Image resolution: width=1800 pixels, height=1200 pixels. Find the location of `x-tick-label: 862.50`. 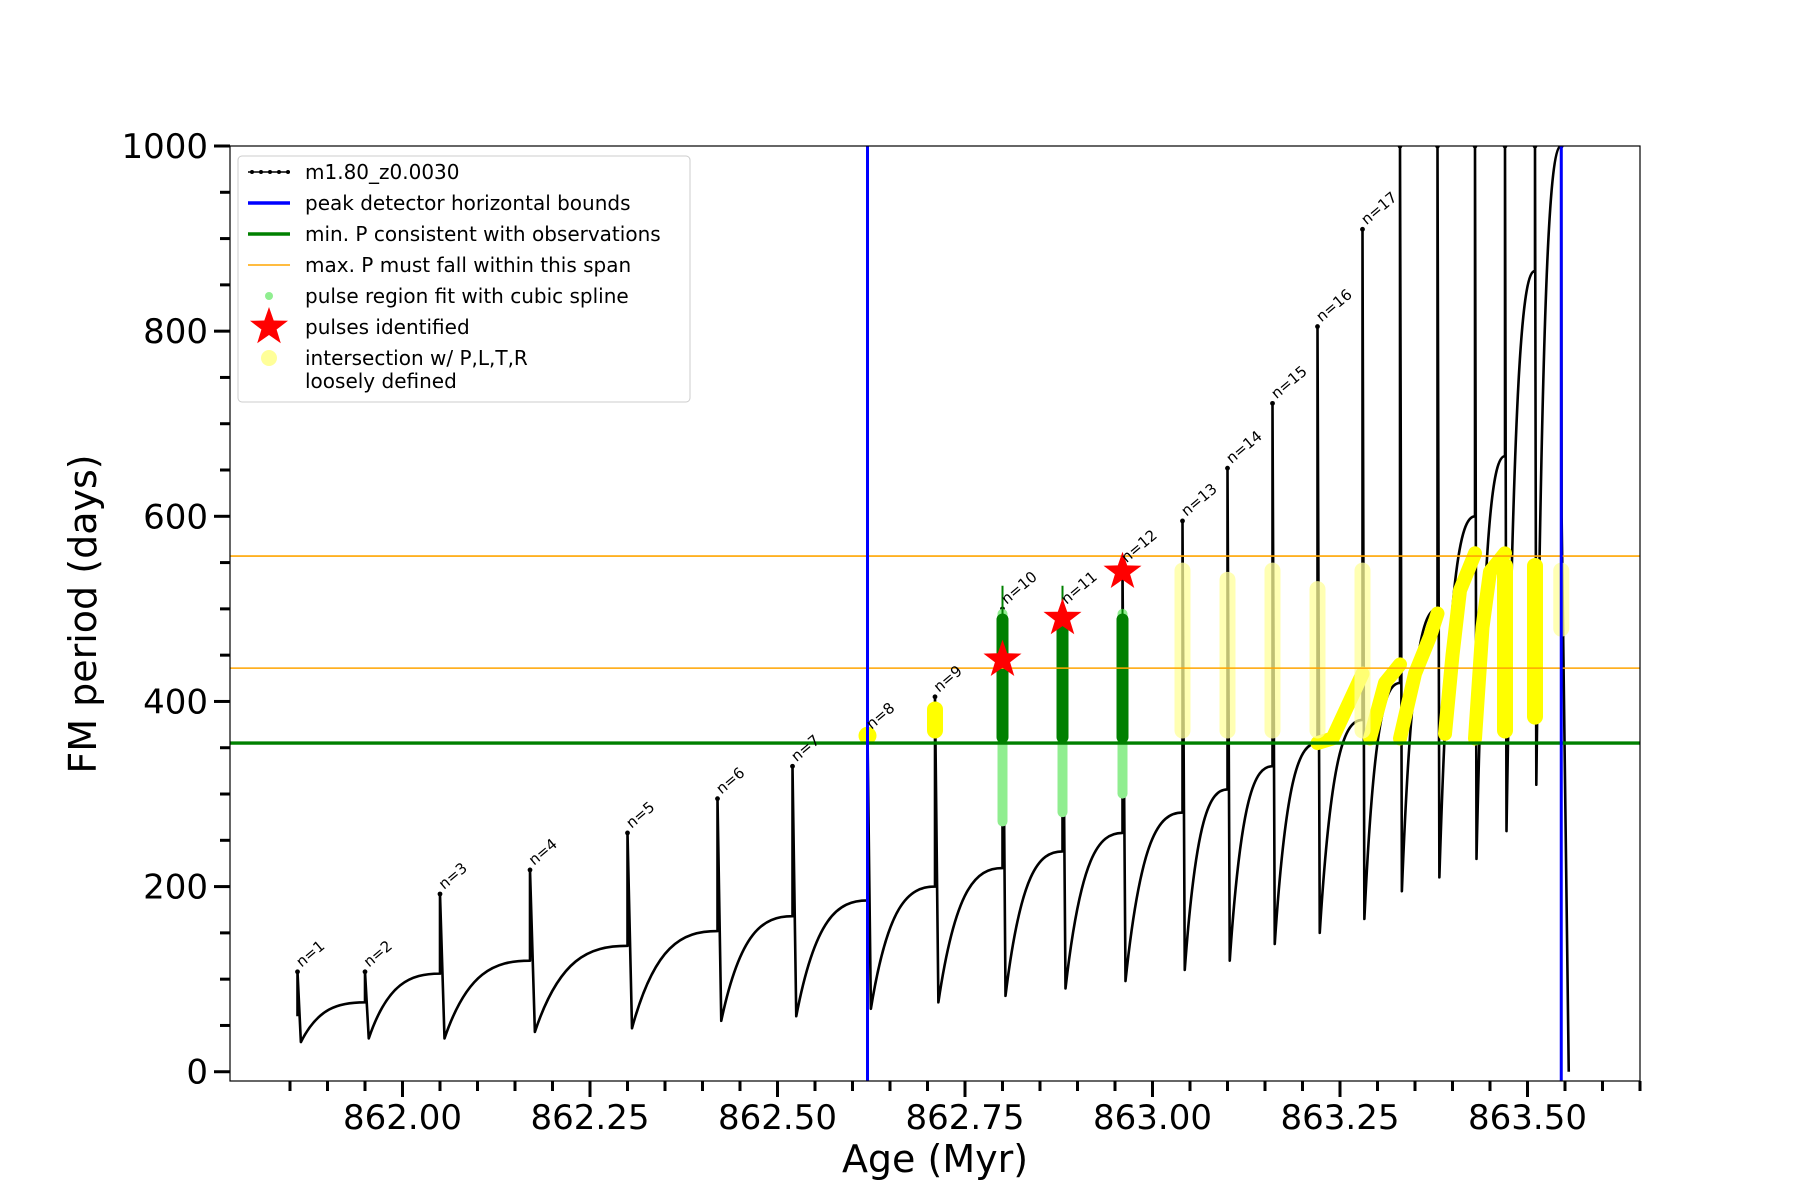

x-tick-label: 862.50 is located at coordinates (777, 1118).